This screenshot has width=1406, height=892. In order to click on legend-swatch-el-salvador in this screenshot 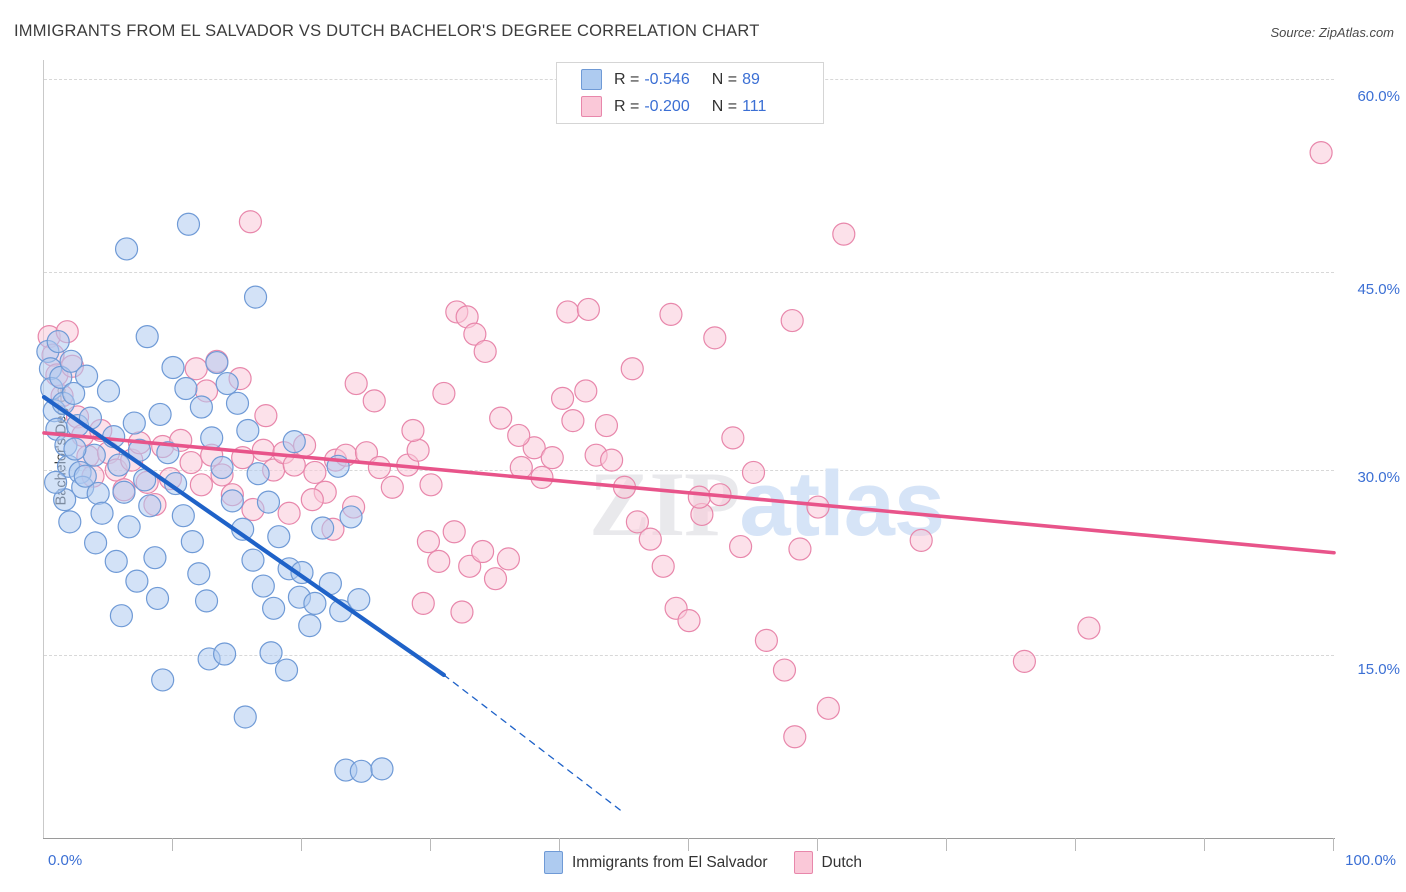, I will do `click(553, 862)`.